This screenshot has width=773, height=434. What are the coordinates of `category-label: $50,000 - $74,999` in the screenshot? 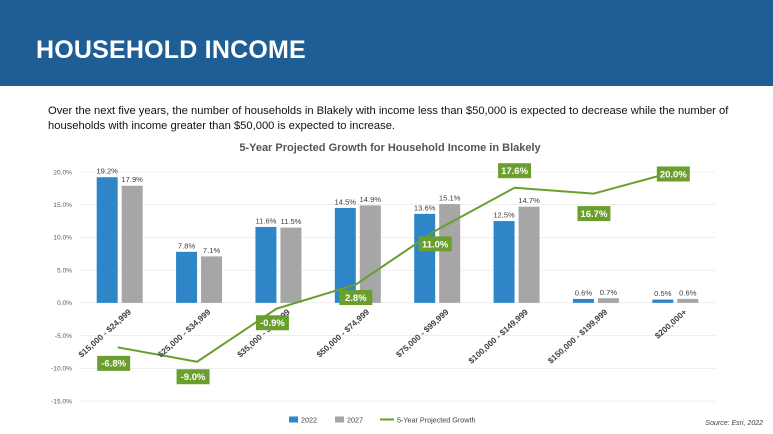 It's located at (342, 333).